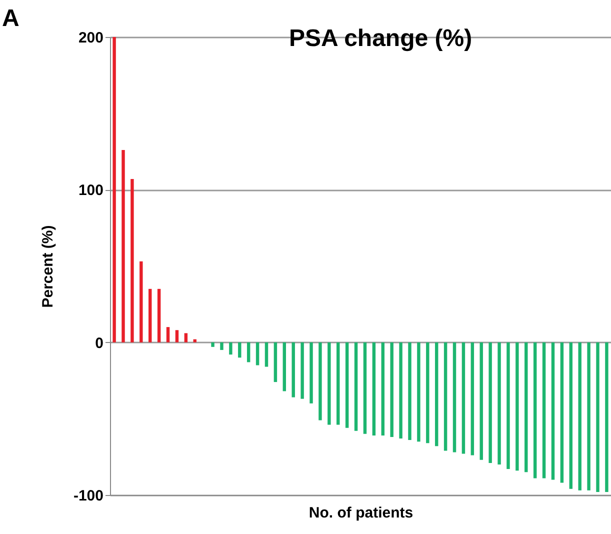 The width and height of the screenshot is (611, 534). I want to click on text: A, so click(11, 18).